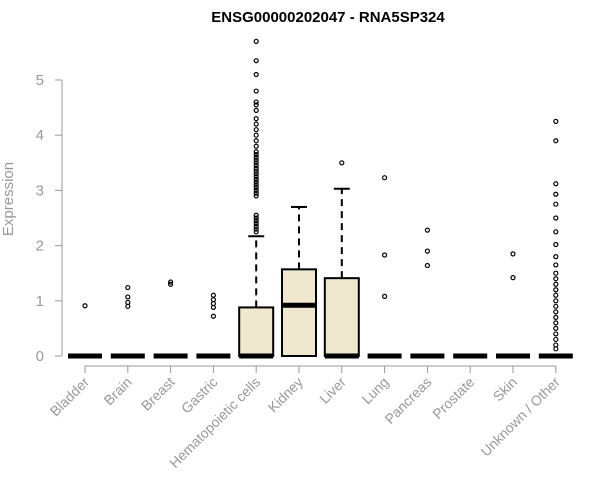 The height and width of the screenshot is (500, 600). Describe the element at coordinates (213, 325) in the screenshot. I see `box-gastric` at that location.